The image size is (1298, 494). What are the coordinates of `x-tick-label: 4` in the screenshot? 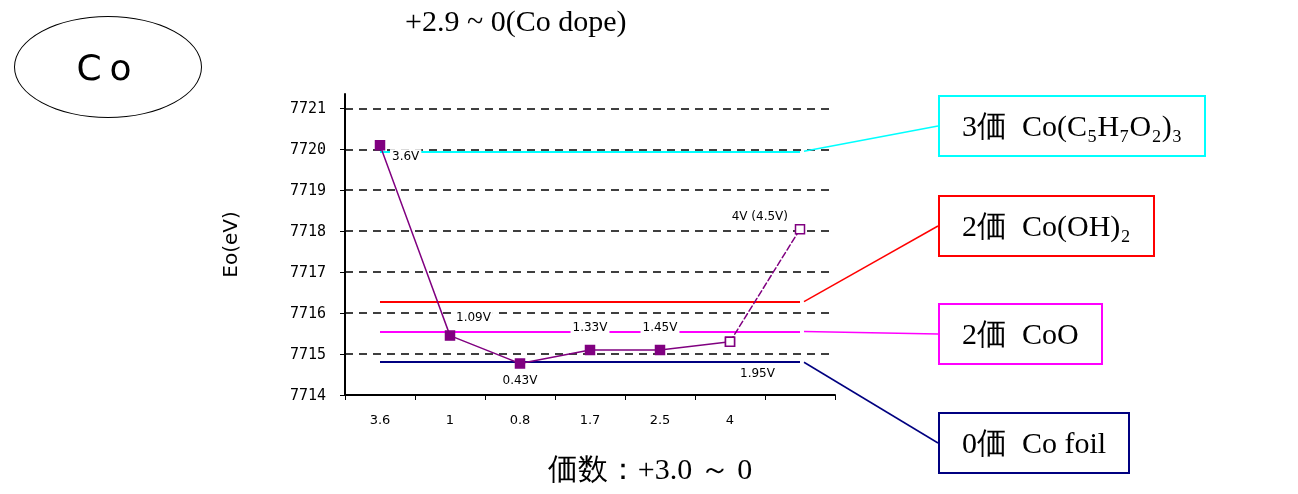 It's located at (730, 419).